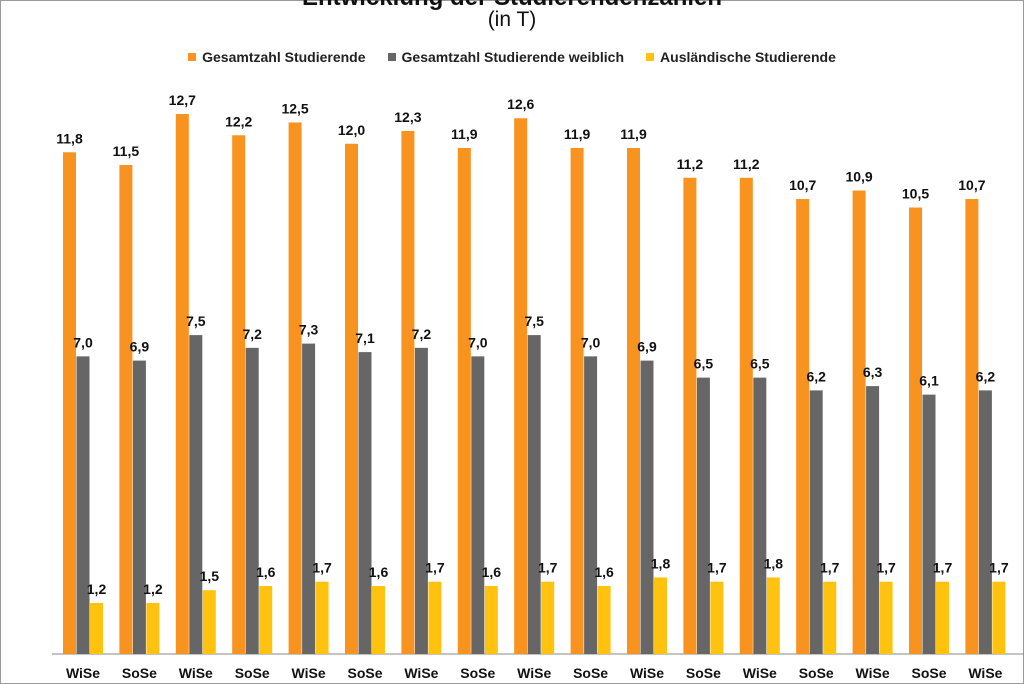 Image resolution: width=1024 pixels, height=684 pixels. I want to click on data-label-foreign: 1,8, so click(661, 563).